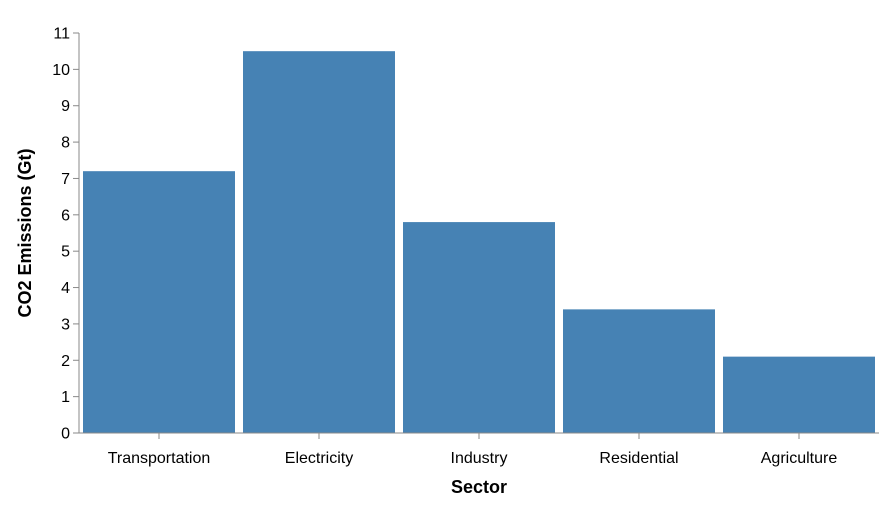 The image size is (888, 506). Describe the element at coordinates (65, 361) in the screenshot. I see `y-tick-label: 2` at that location.